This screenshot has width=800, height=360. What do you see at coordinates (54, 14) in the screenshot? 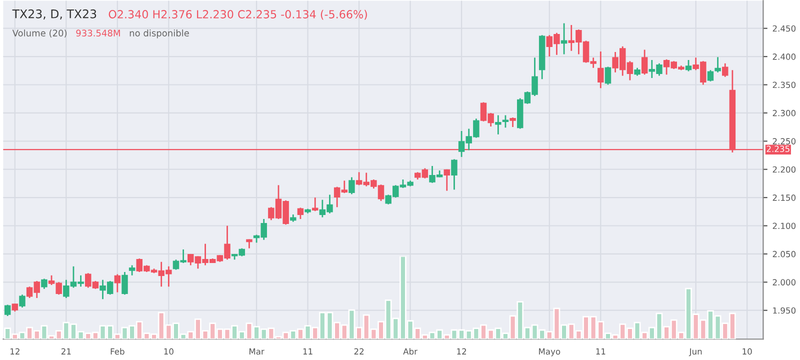
I see `text: TX23, D, TX23` at bounding box center [54, 14].